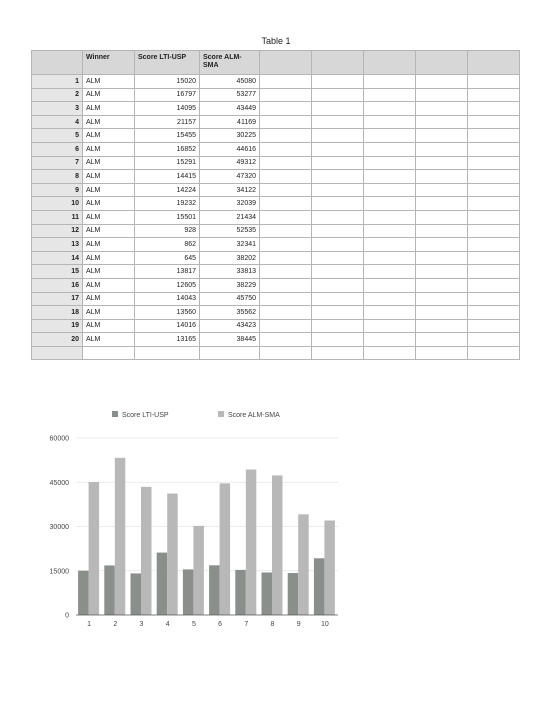 The width and height of the screenshot is (552, 720). Describe the element at coordinates (57, 326) in the screenshot. I see `row-number: 19` at that location.